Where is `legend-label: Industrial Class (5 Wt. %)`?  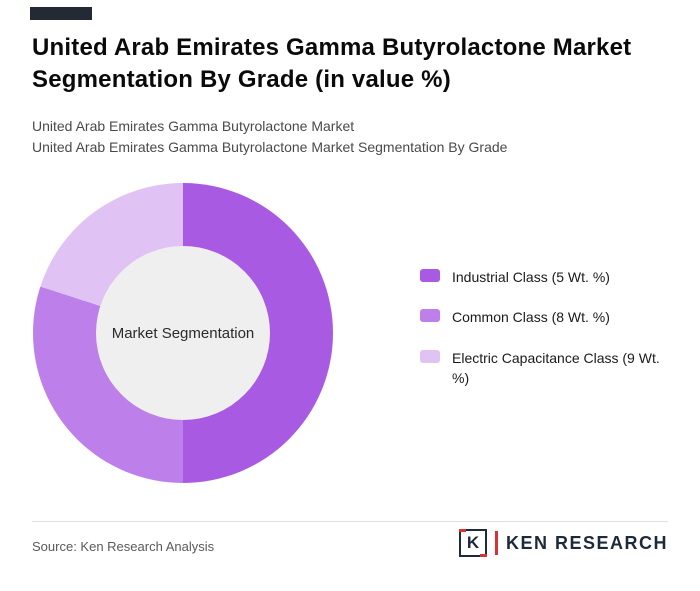
legend-label: Industrial Class (5 Wt. %) is located at coordinates (531, 277).